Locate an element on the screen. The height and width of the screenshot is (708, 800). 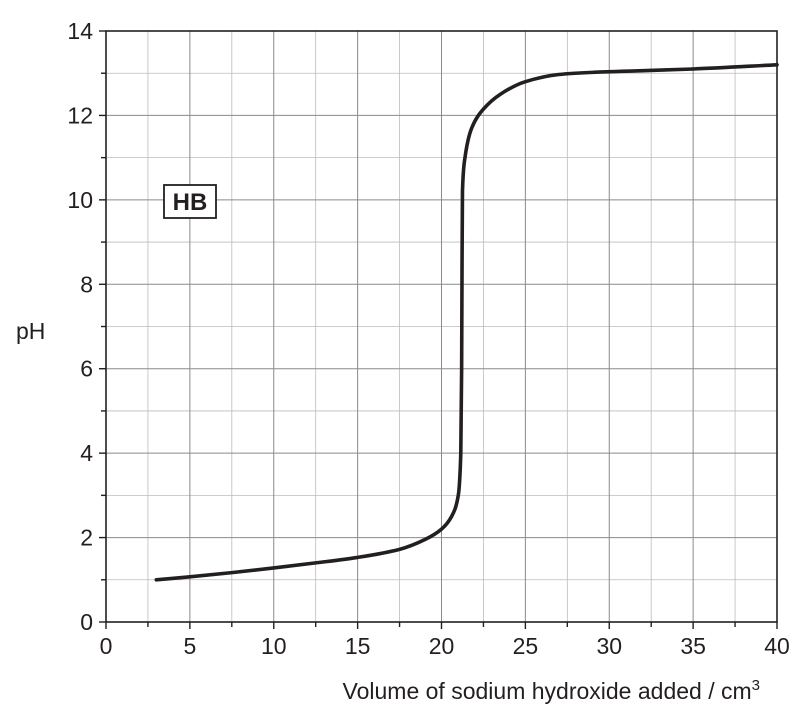
x-tick-label: 25 is located at coordinates (526, 646).